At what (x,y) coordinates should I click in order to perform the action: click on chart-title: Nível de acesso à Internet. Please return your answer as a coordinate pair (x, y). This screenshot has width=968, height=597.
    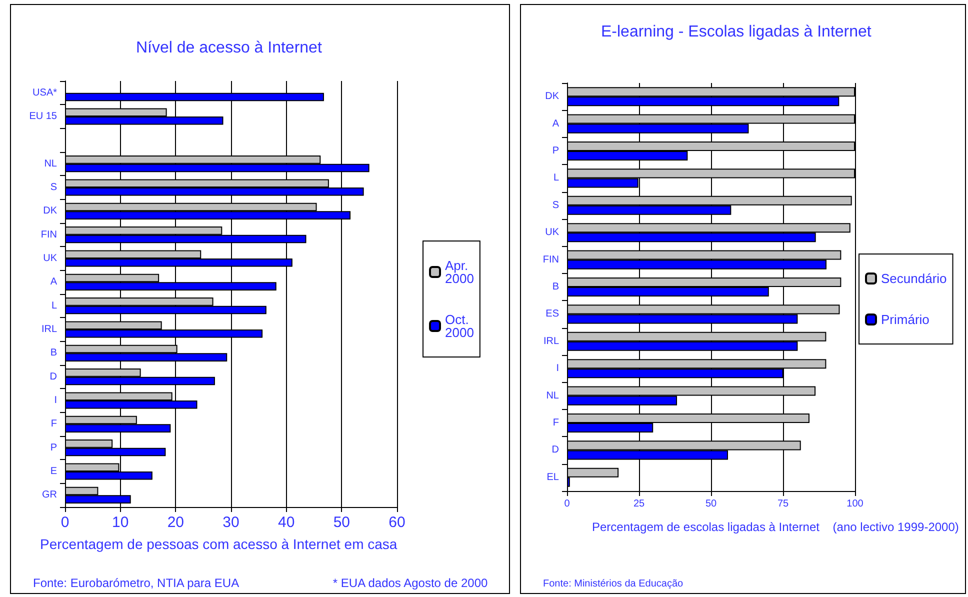
    Looking at the image, I should click on (229, 48).